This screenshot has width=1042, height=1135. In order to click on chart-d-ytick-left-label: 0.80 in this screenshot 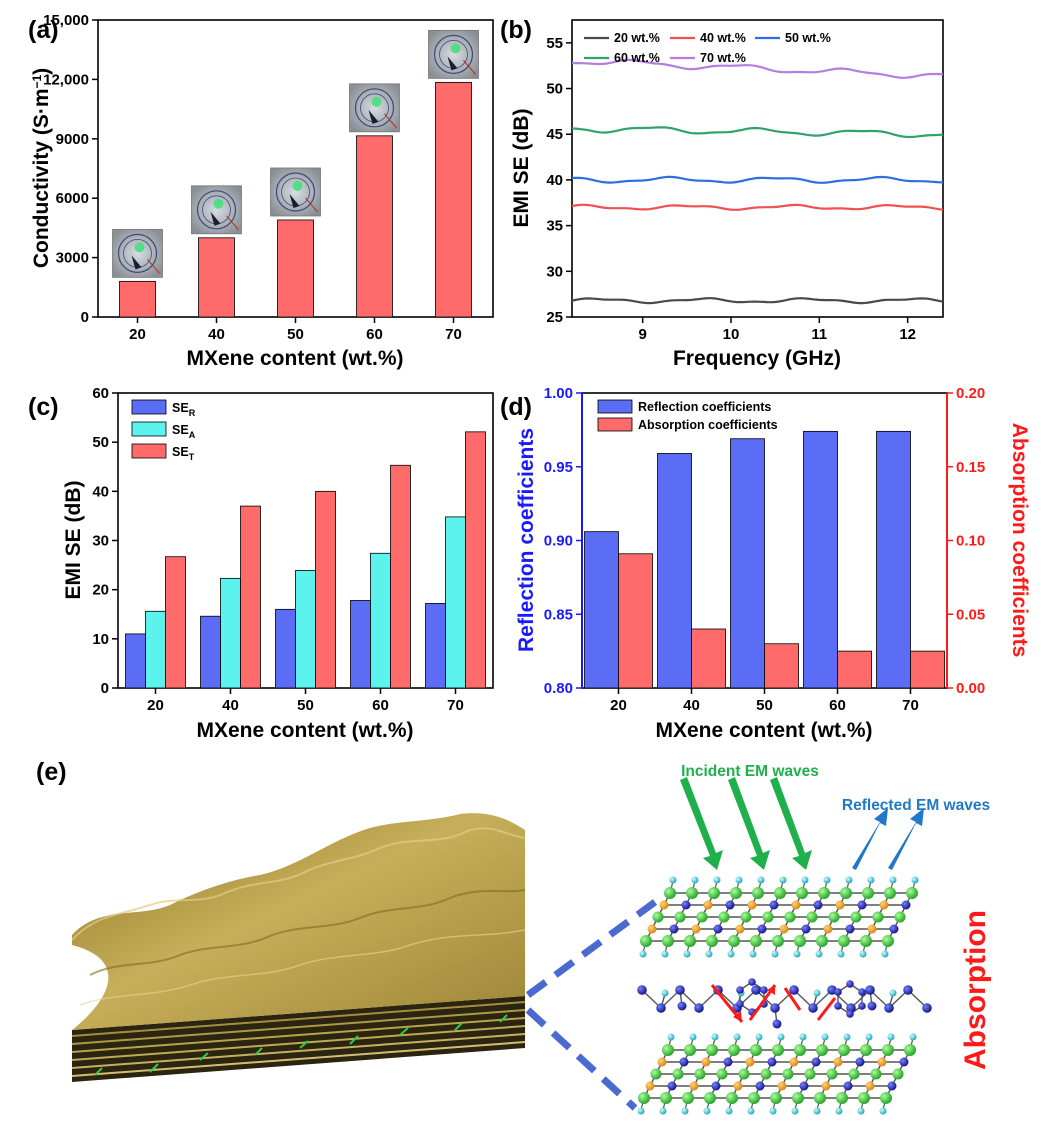, I will do `click(558, 688)`.